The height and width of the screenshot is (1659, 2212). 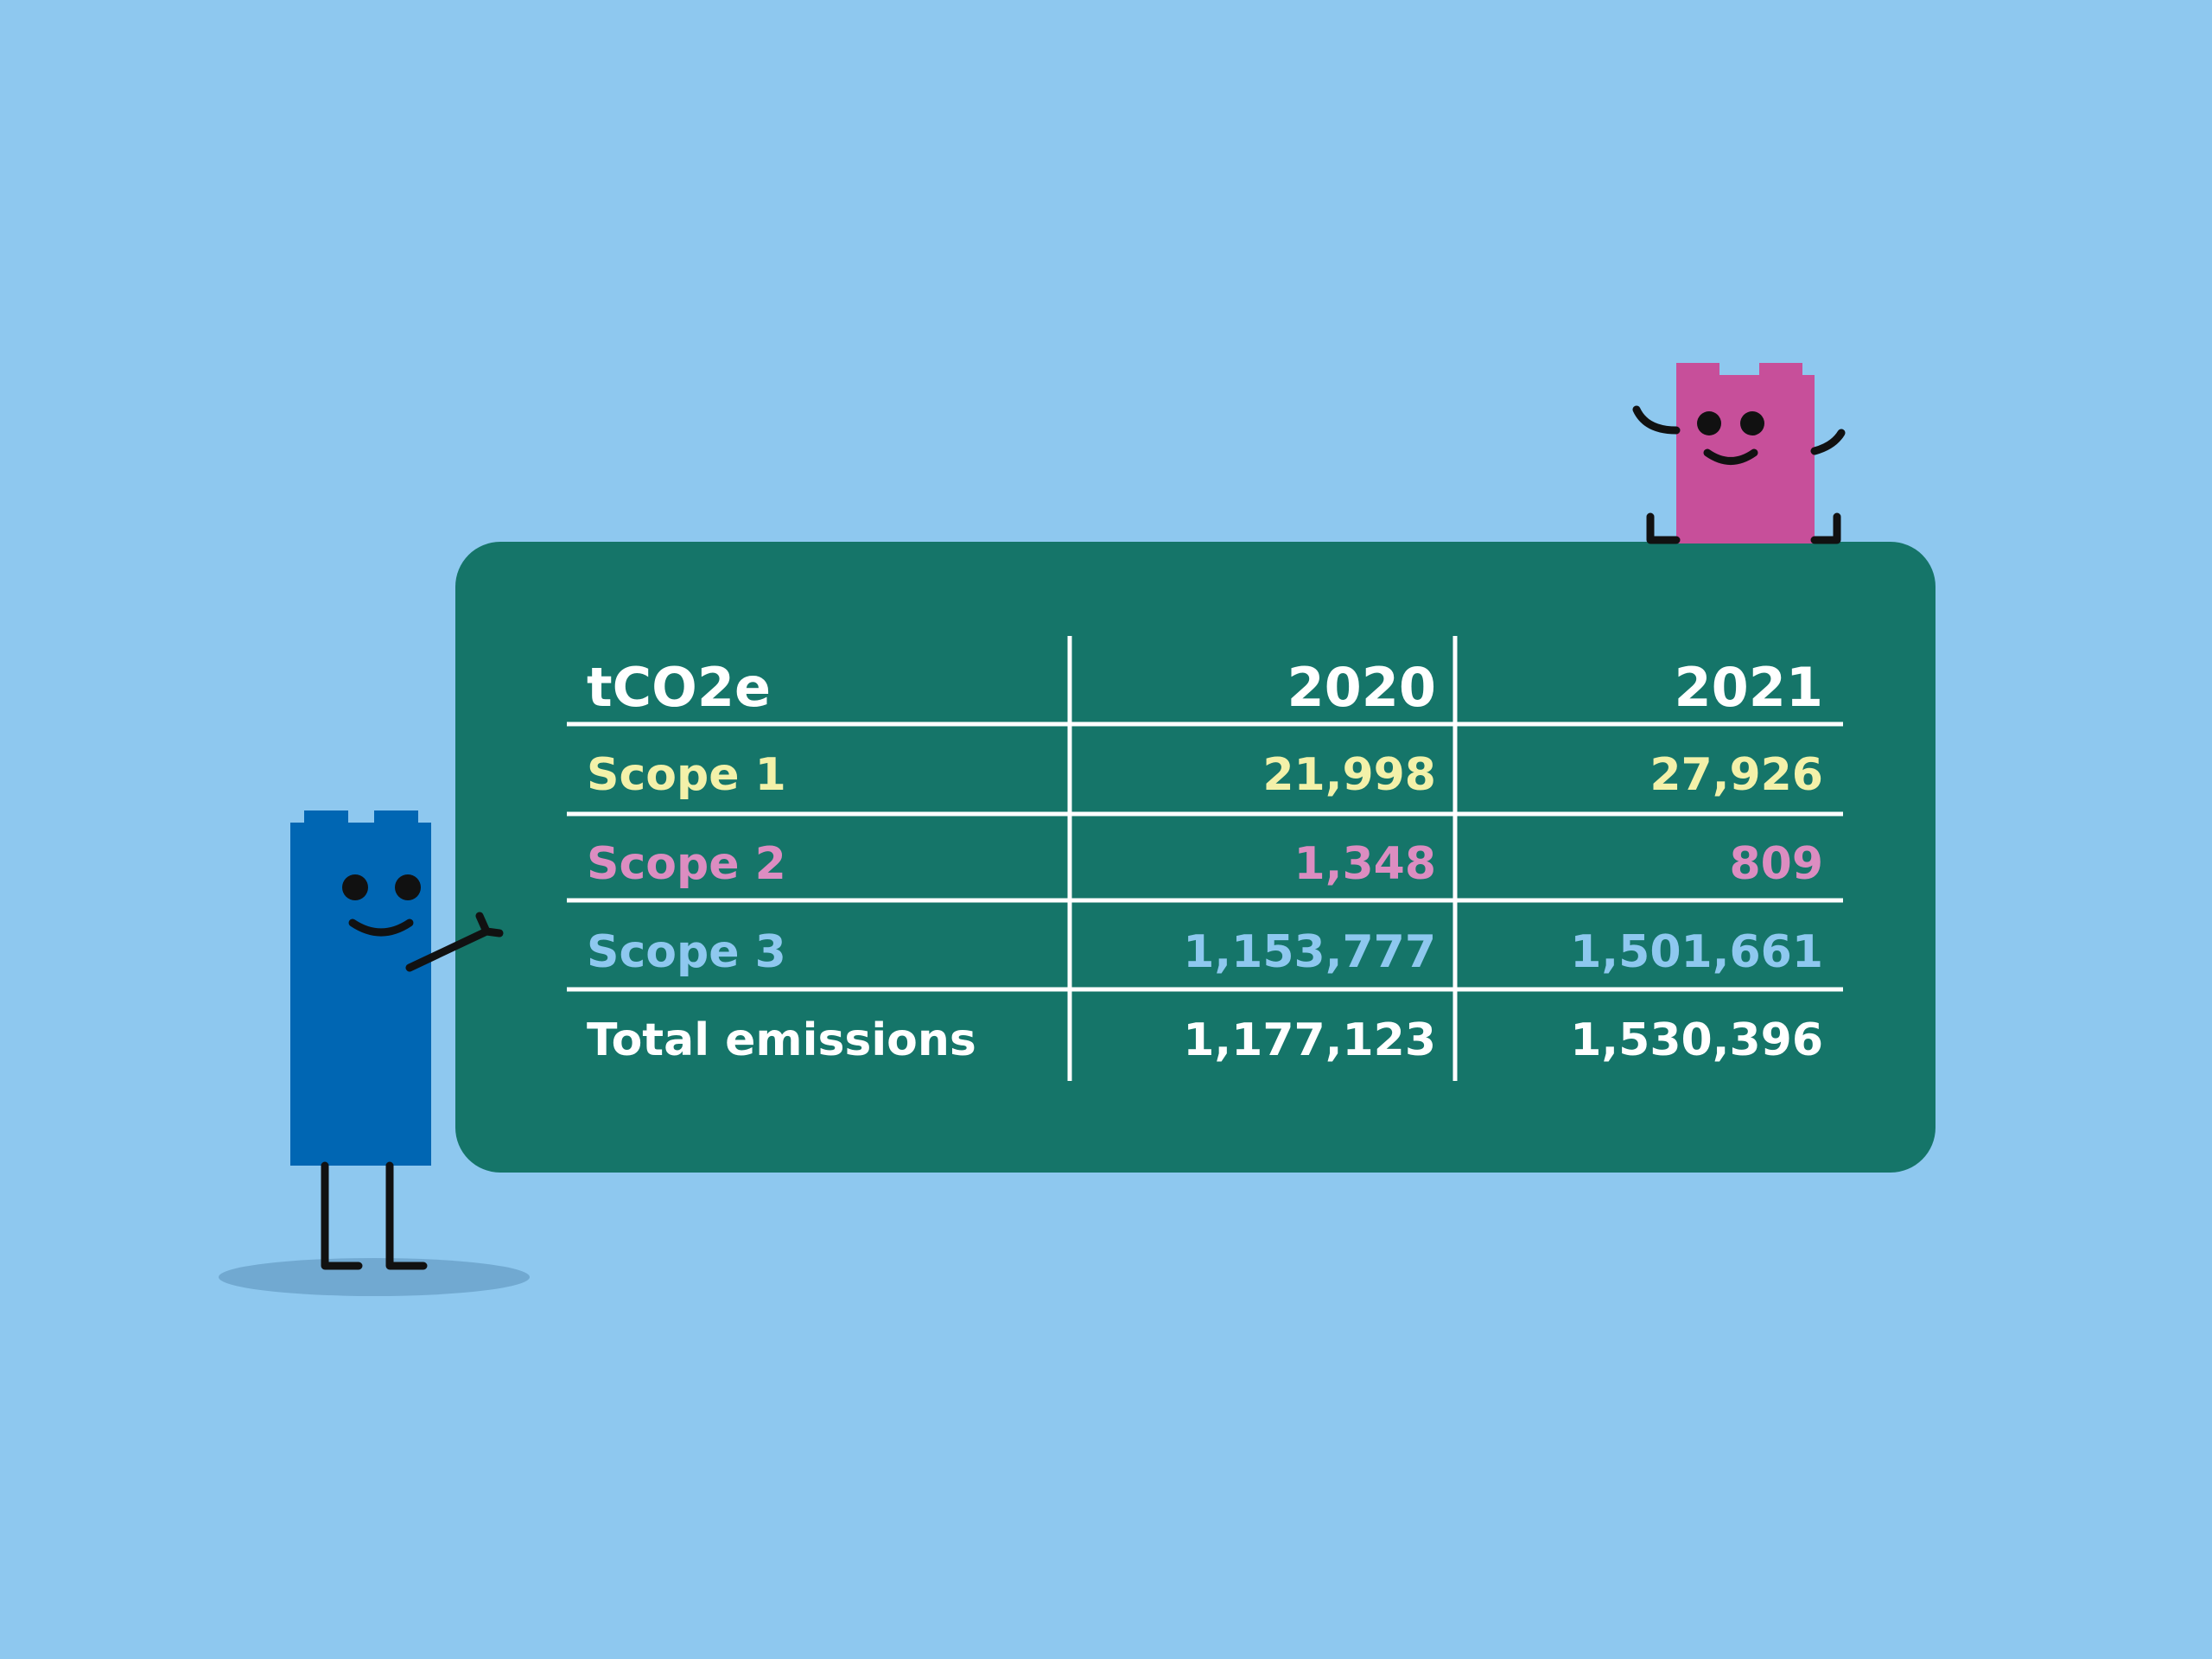 What do you see at coordinates (686, 775) in the screenshot?
I see `row-label: Scope 1` at bounding box center [686, 775].